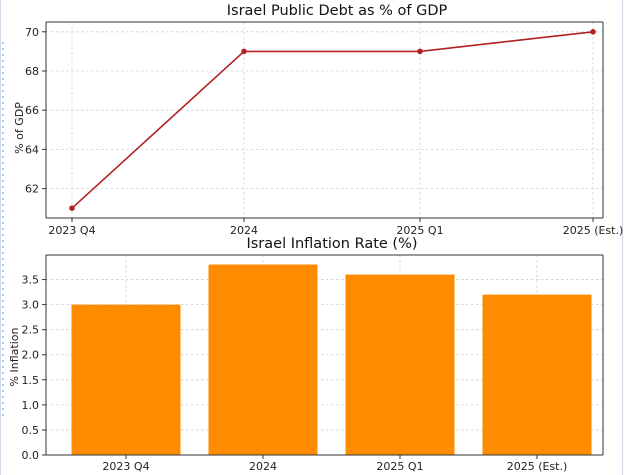 This screenshot has height=475, width=624. Describe the element at coordinates (3, 230) in the screenshot. I see `left-dotted-decoration` at that location.